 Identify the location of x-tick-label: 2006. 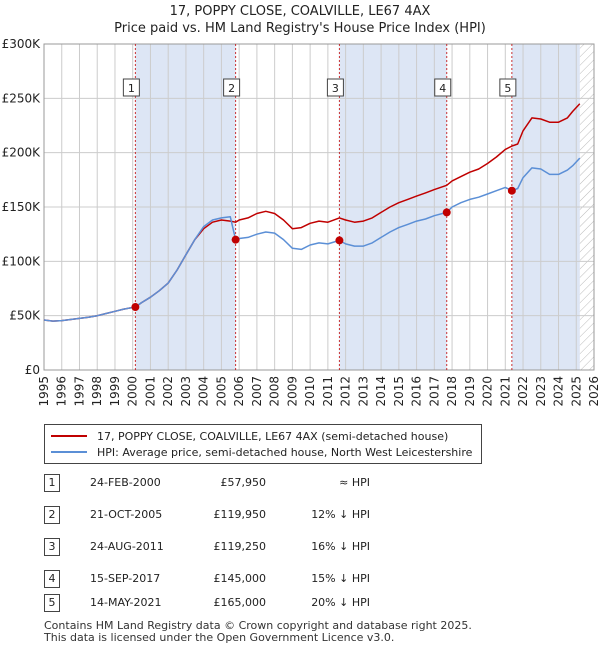
(239, 391).